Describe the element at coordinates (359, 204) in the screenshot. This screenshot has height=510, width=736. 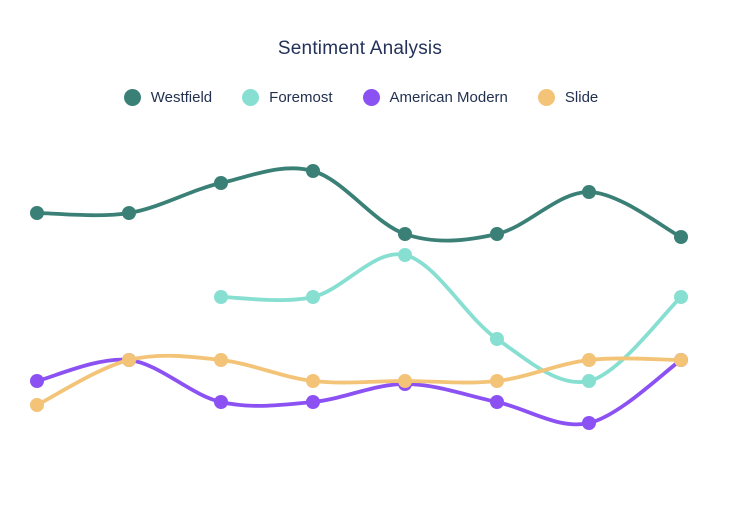
I see `series-line-westfield` at that location.